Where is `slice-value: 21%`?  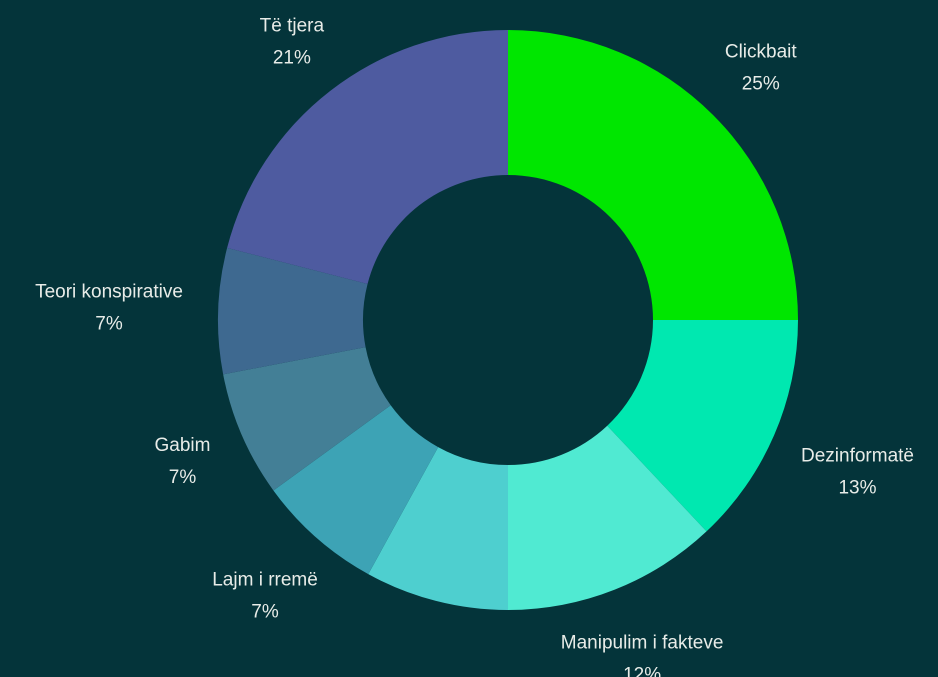 slice-value: 21% is located at coordinates (292, 57).